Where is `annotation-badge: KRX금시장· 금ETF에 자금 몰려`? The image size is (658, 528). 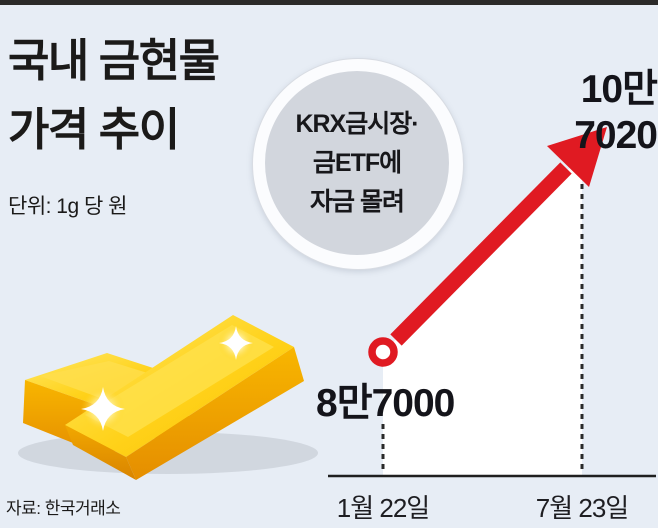
annotation-badge: KRX금시장· 금ETF에 자금 몰려 is located at coordinates (358, 164).